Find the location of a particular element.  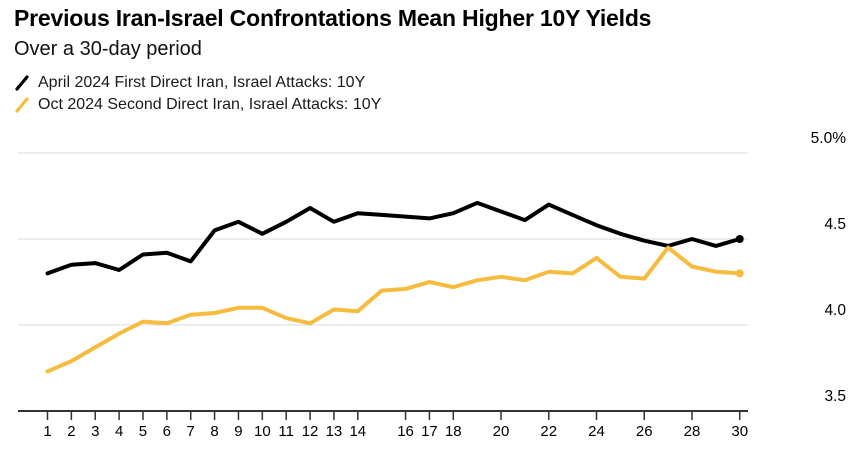

x-axis-label-day-5: 5 is located at coordinates (143, 431).